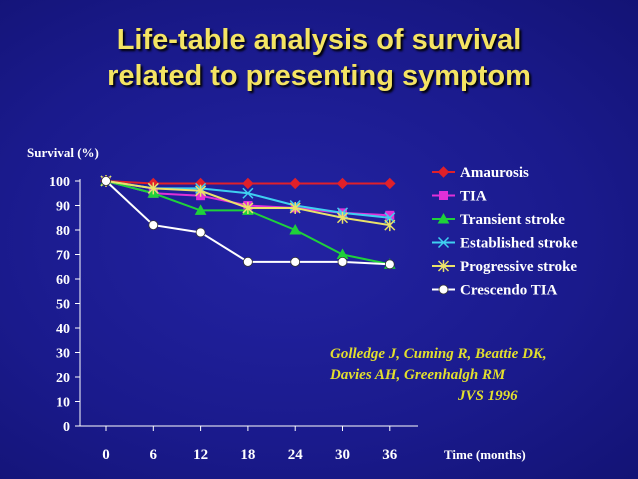 This screenshot has width=638, height=479. Describe the element at coordinates (63, 403) in the screenshot. I see `y-tick-label: 10` at that location.